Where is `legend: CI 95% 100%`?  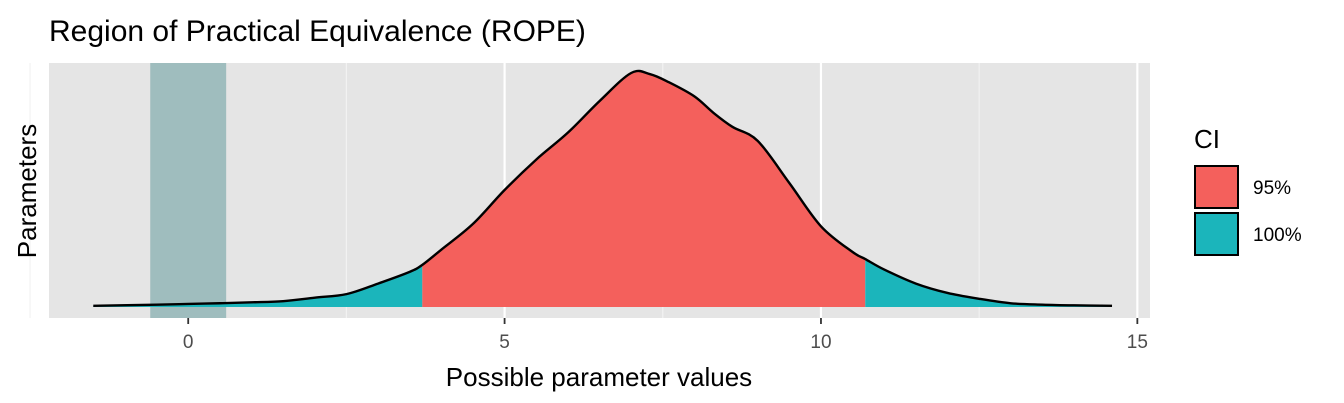 legend: CI 95% 100% is located at coordinates (1248, 190).